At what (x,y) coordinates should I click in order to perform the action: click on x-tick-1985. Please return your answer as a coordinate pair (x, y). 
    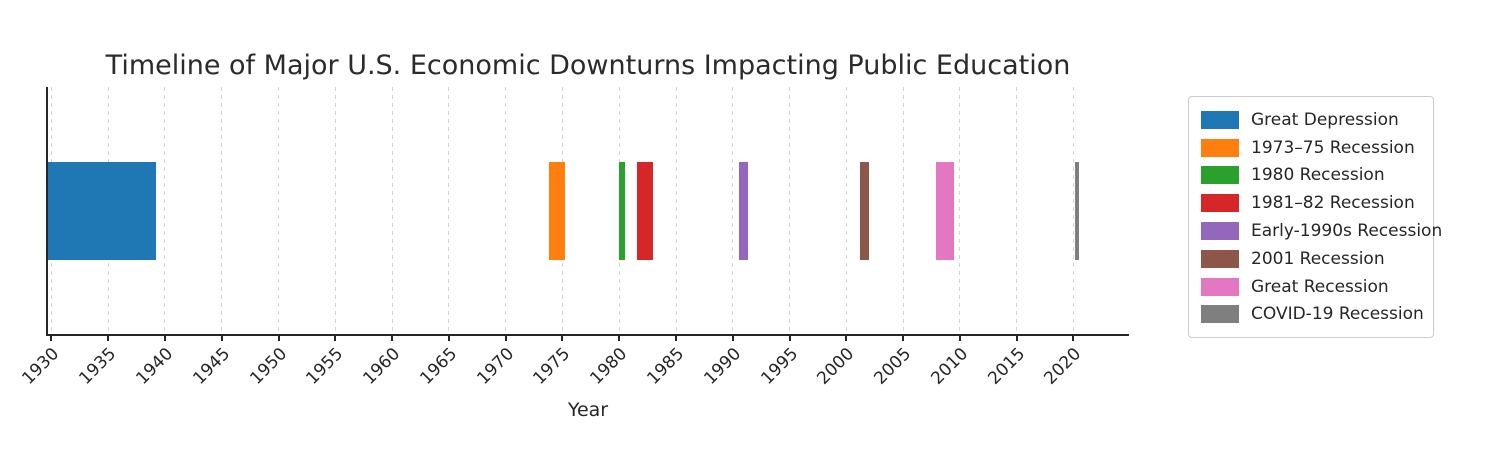
    Looking at the image, I should click on (676, 338).